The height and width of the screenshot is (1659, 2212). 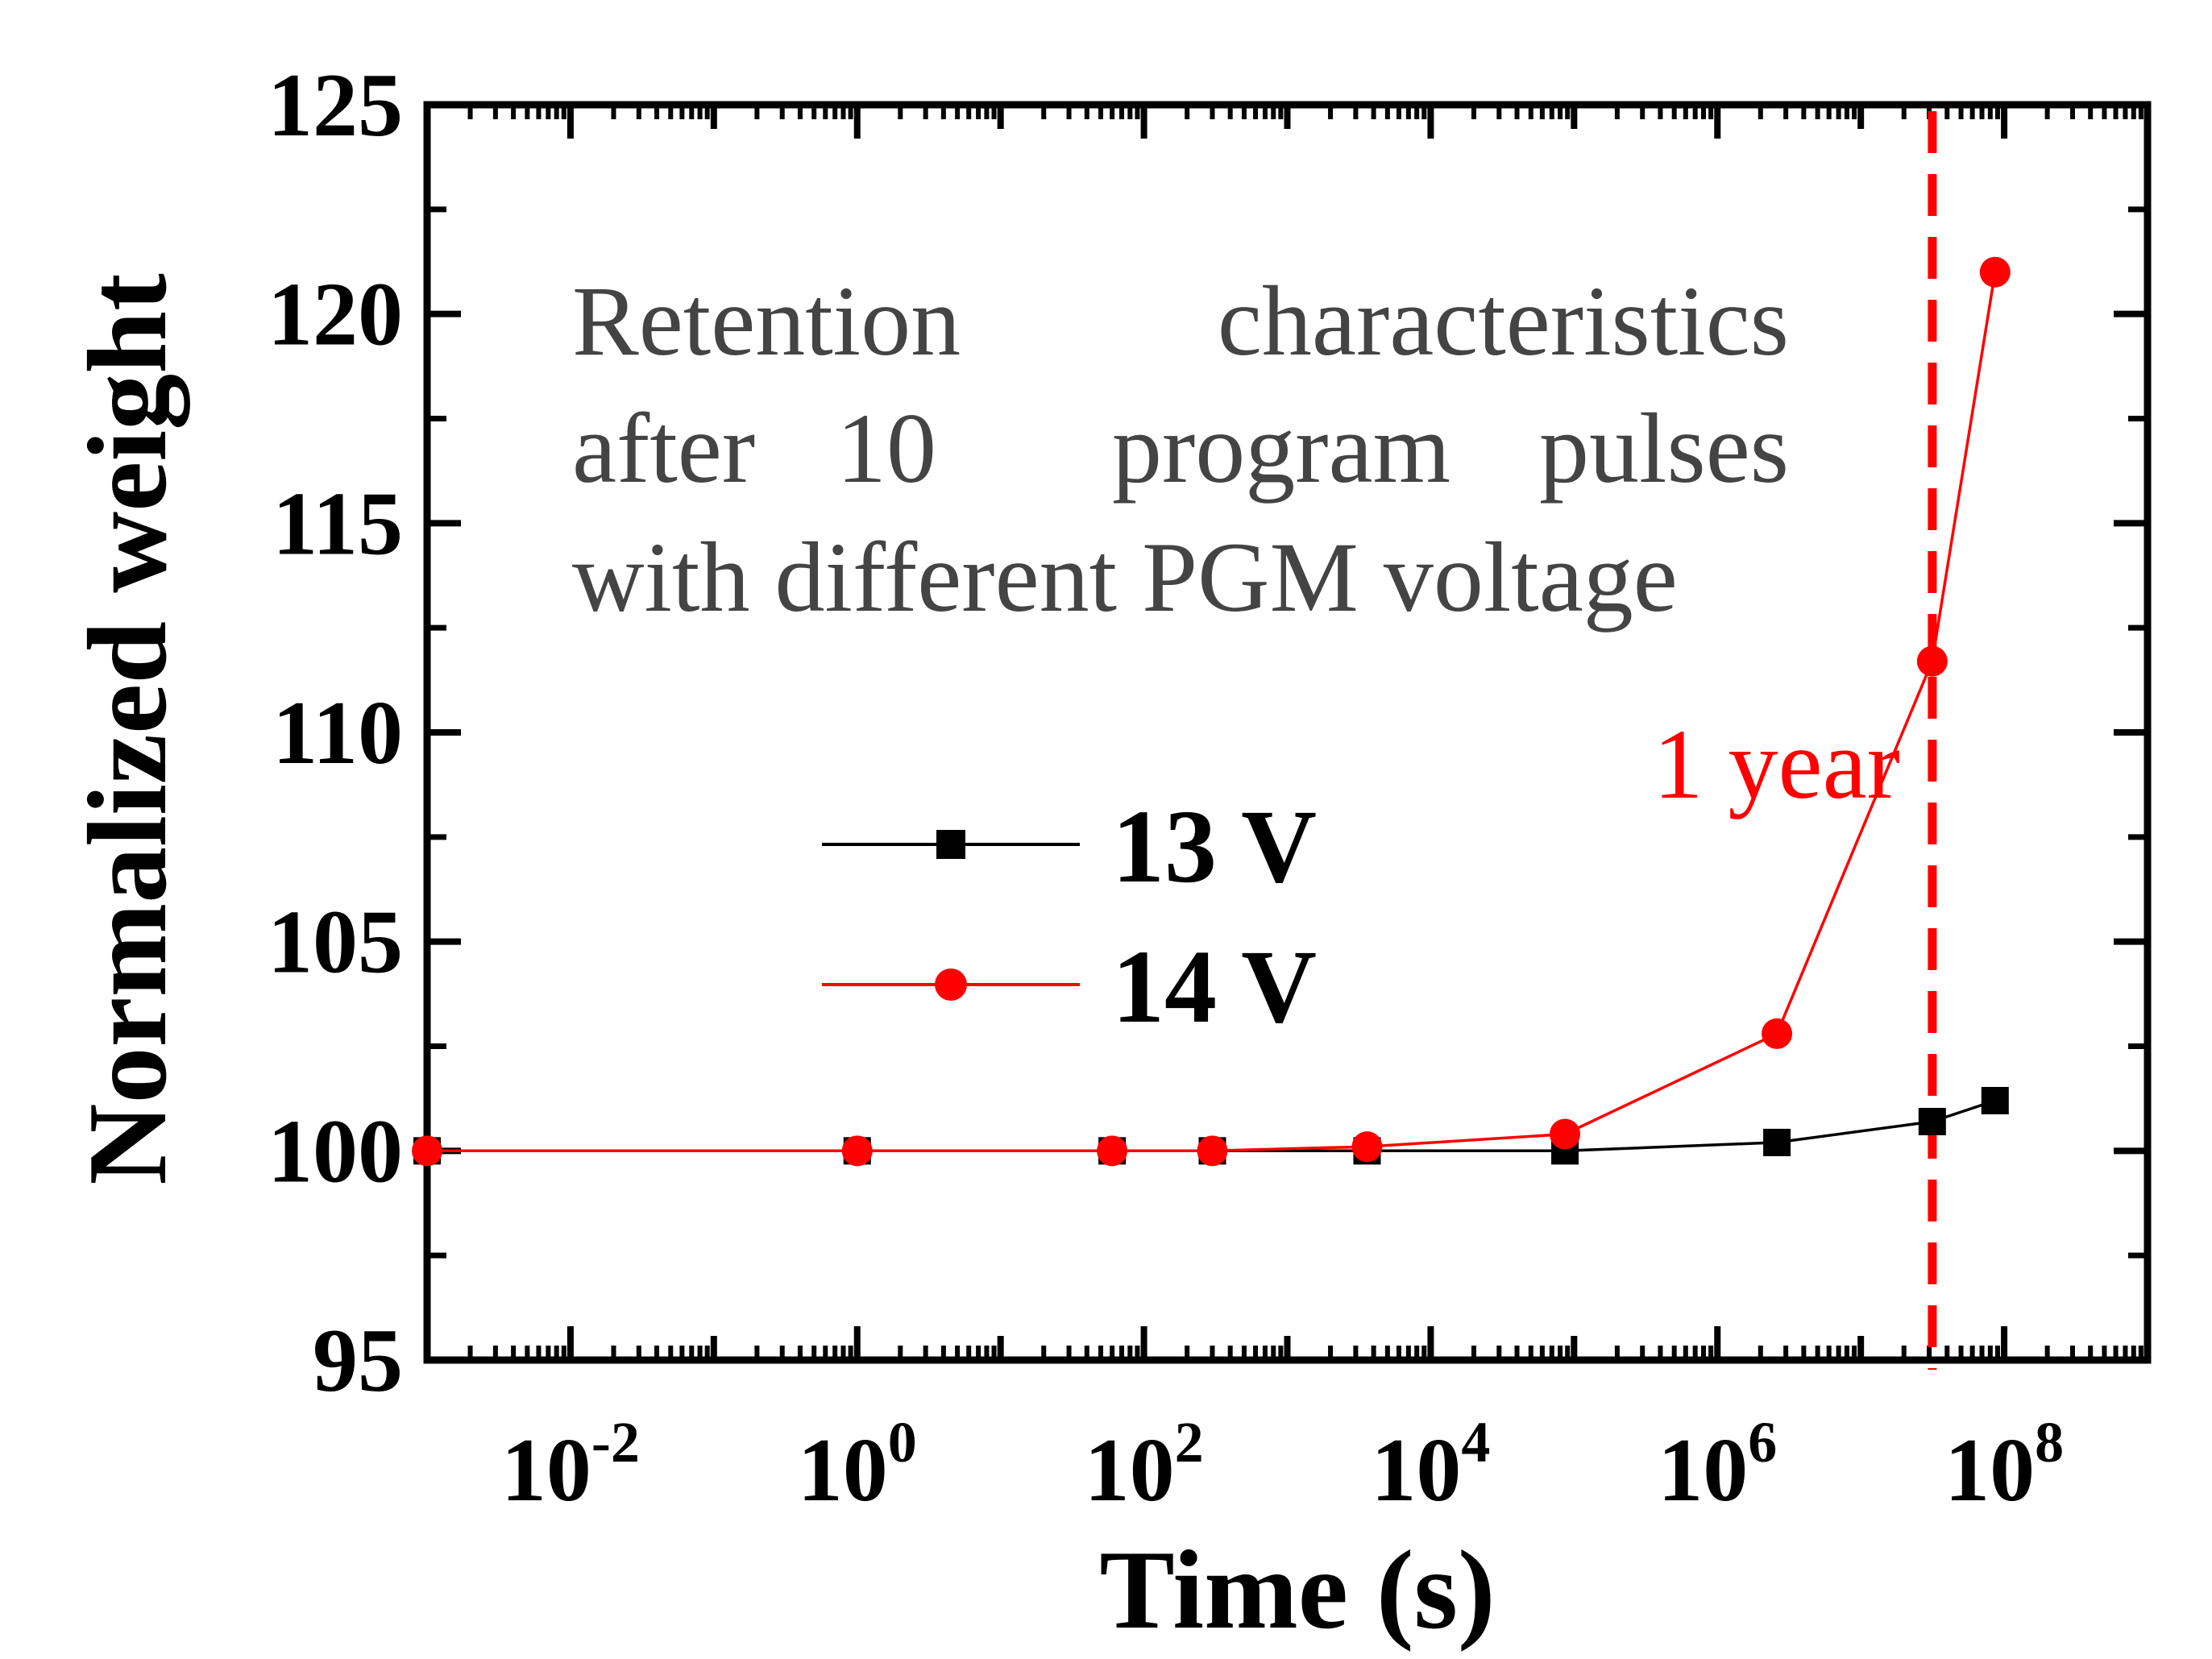 What do you see at coordinates (663, 448) in the screenshot?
I see `annotation-text: after` at bounding box center [663, 448].